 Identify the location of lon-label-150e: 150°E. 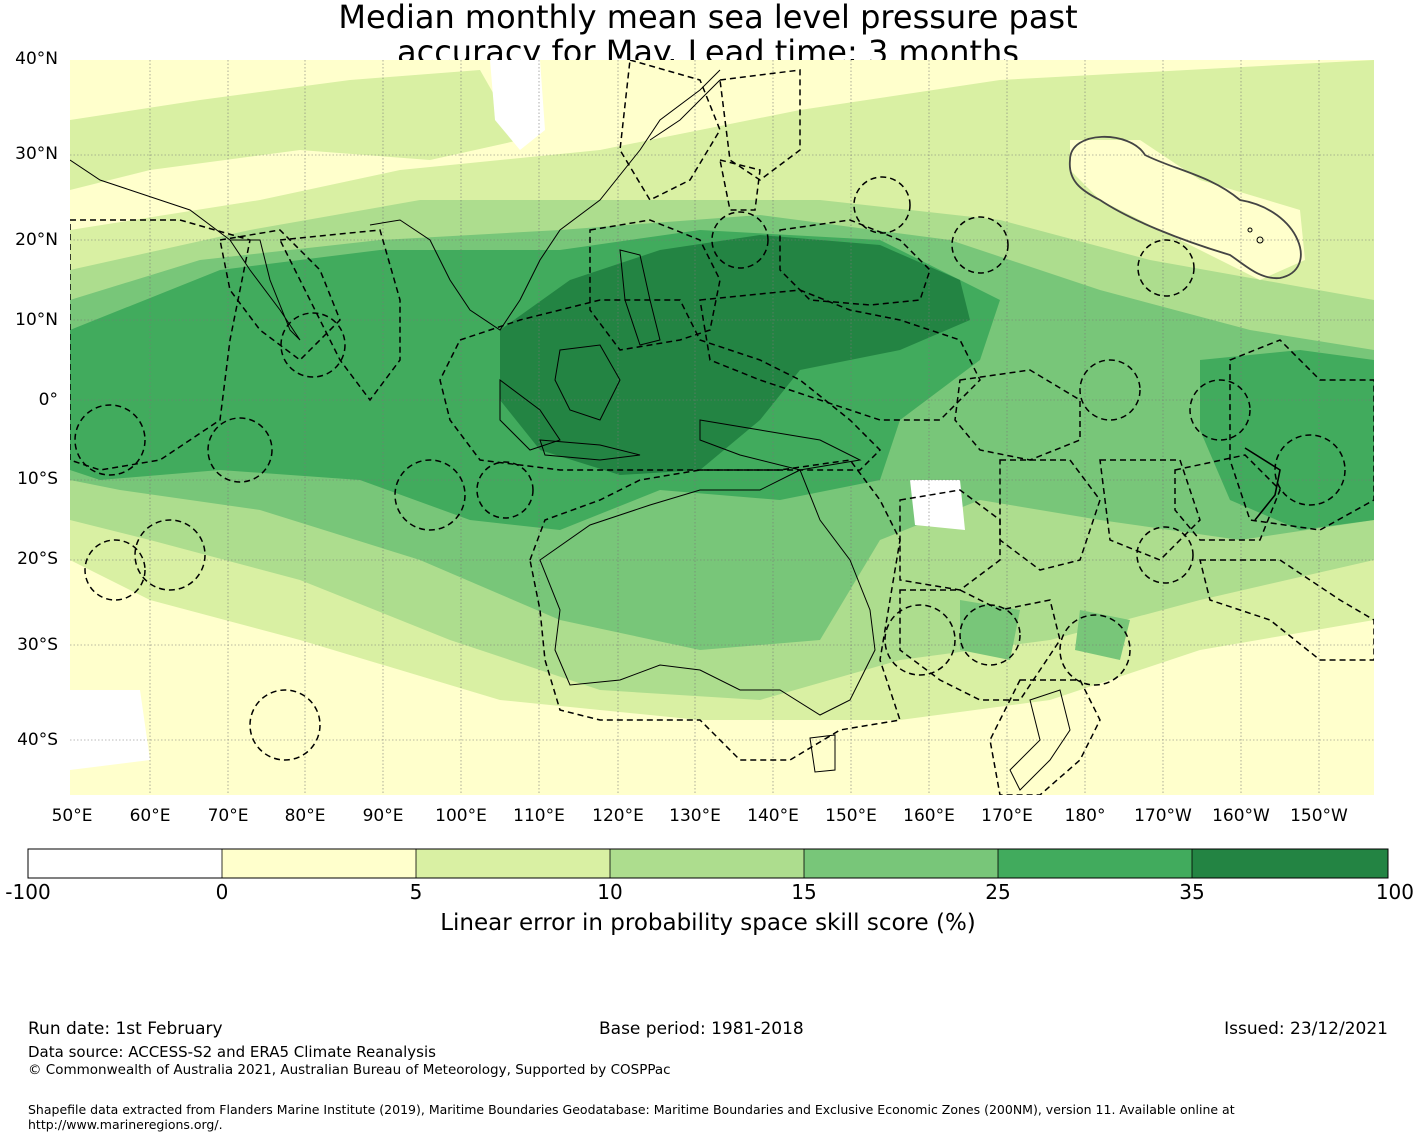
(851, 816).